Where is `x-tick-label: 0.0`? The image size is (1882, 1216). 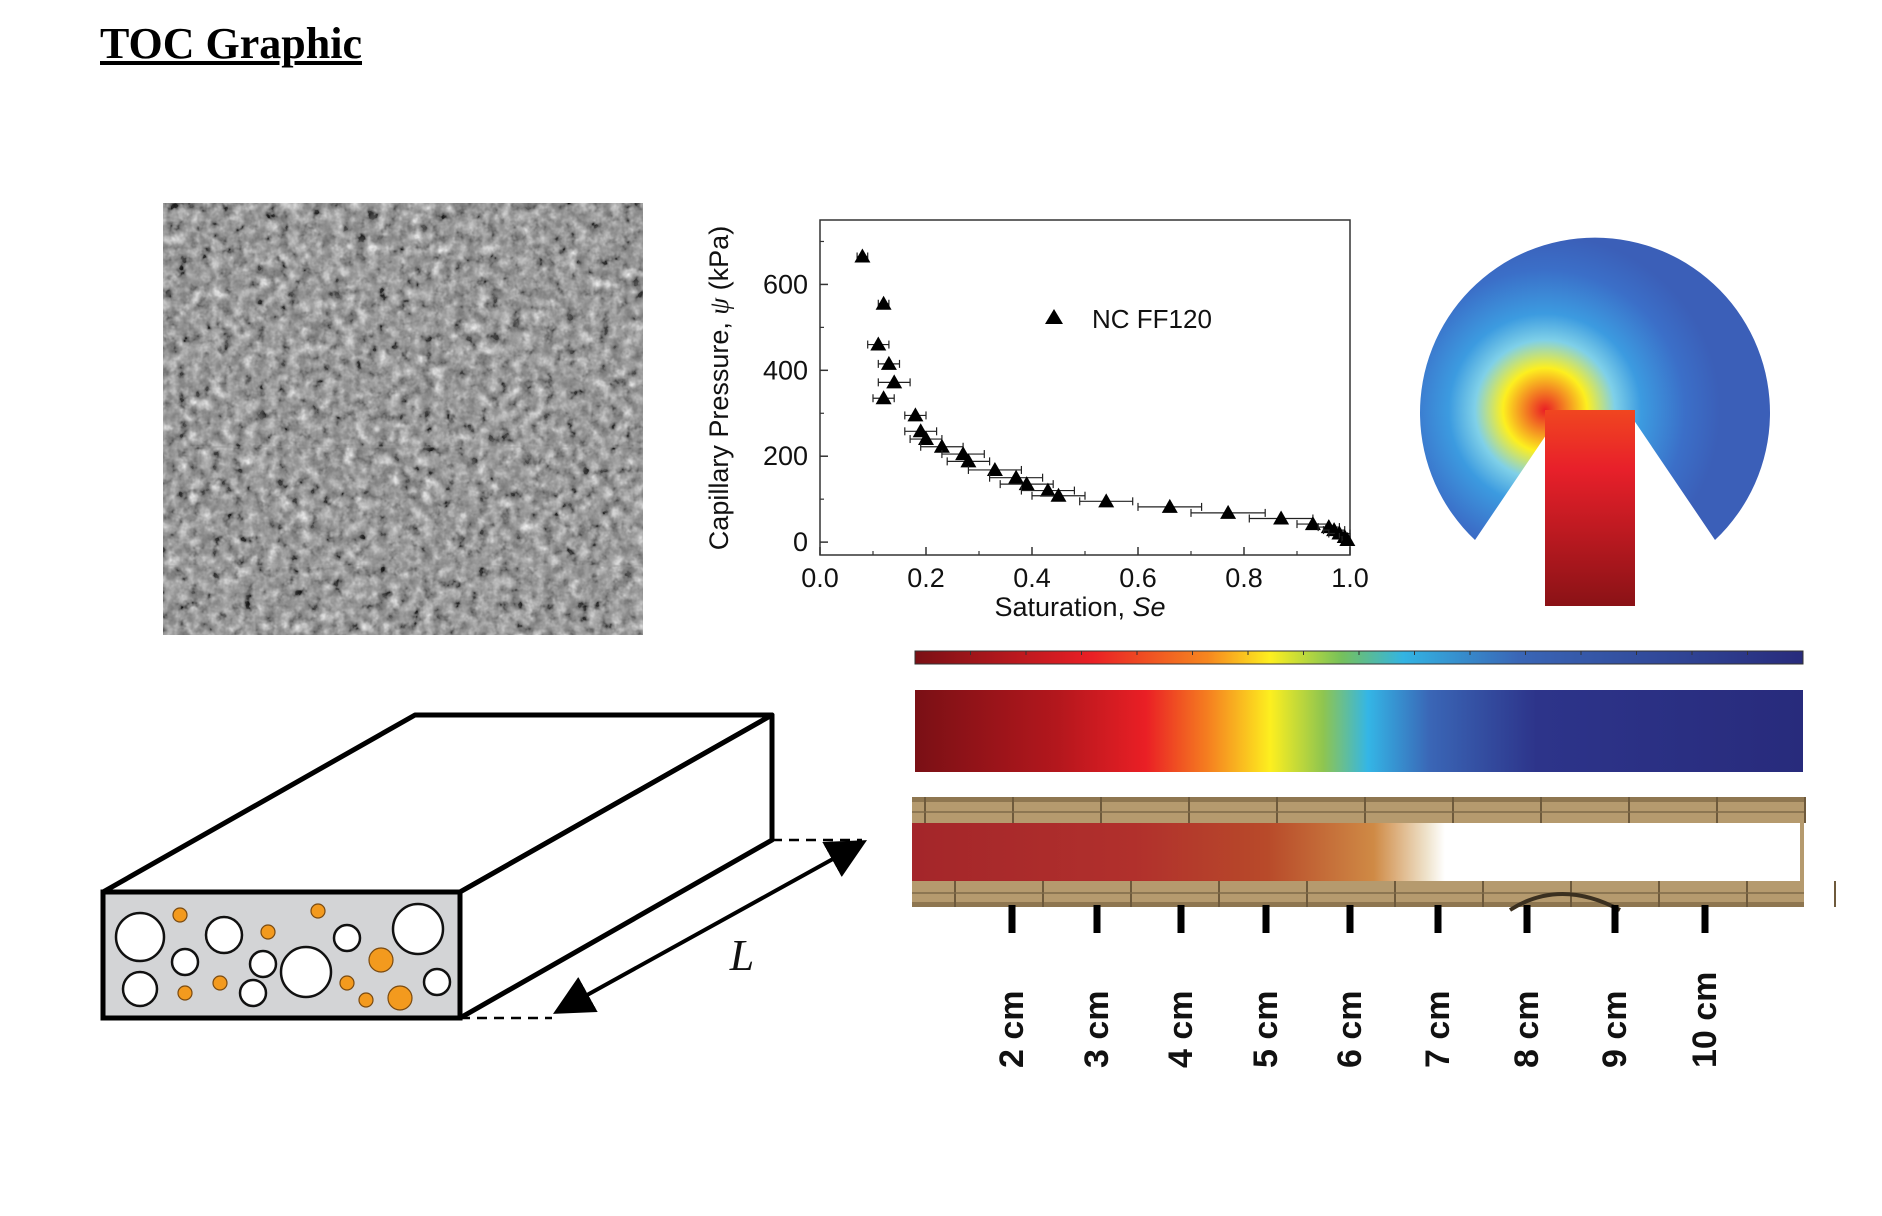 x-tick-label: 0.0 is located at coordinates (820, 578).